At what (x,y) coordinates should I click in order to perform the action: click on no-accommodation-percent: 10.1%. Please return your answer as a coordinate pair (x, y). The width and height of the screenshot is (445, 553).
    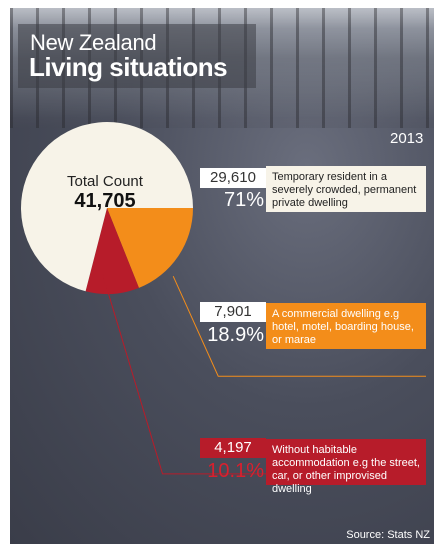
    Looking at the image, I should click on (235, 471).